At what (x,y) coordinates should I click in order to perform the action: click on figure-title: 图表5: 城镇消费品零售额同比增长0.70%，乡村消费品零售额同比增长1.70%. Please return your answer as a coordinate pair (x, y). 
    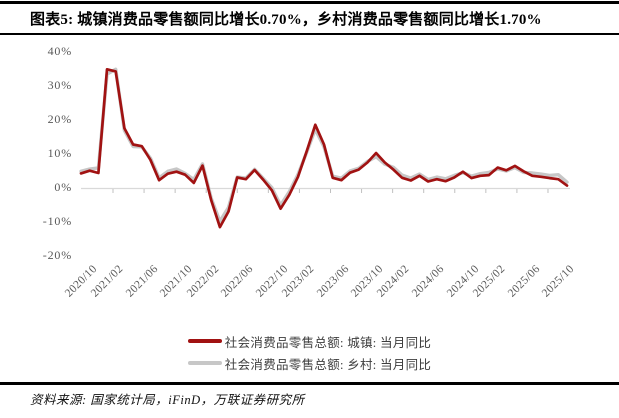
    Looking at the image, I should click on (286, 20).